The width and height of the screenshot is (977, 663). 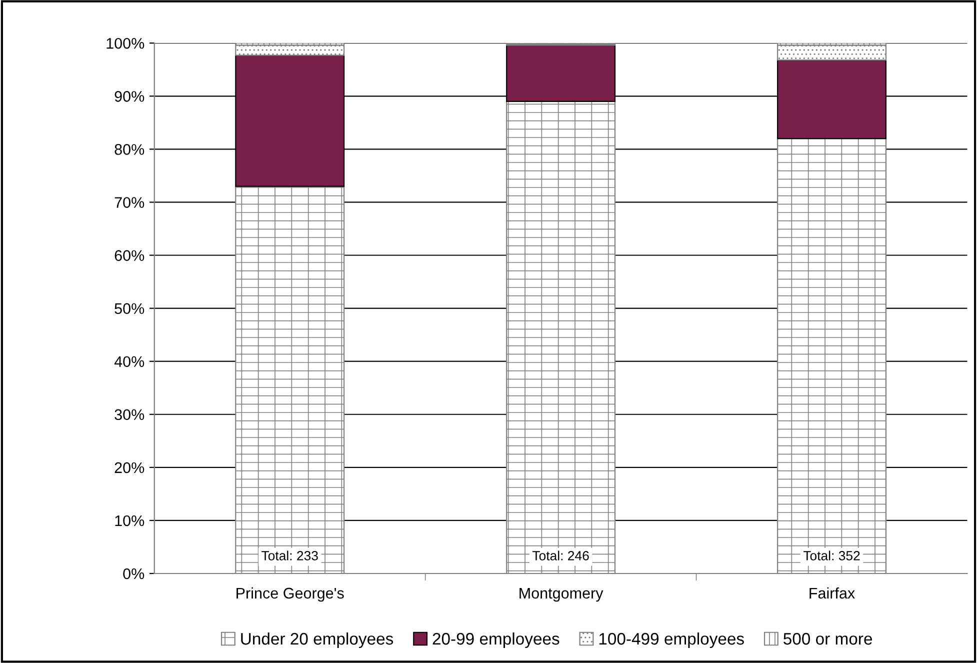 What do you see at coordinates (129, 149) in the screenshot?
I see `y-tick-label: 80%` at bounding box center [129, 149].